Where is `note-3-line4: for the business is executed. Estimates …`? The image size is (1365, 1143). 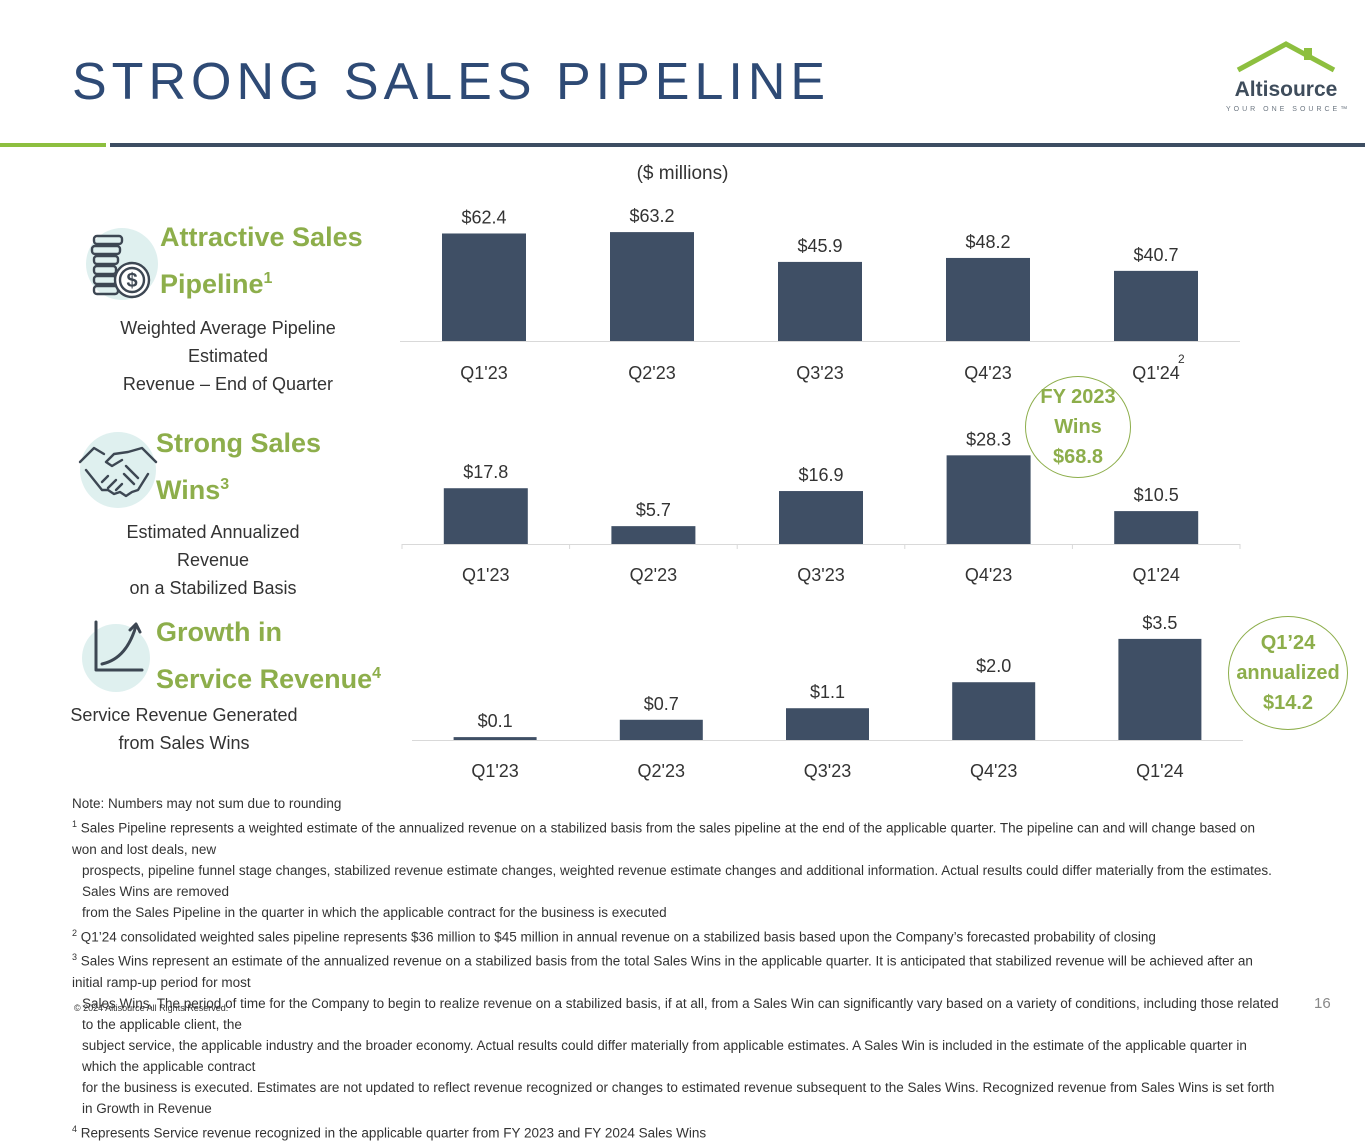
note-3-line4: for the business is executed. Estimates … is located at coordinates (677, 1098).